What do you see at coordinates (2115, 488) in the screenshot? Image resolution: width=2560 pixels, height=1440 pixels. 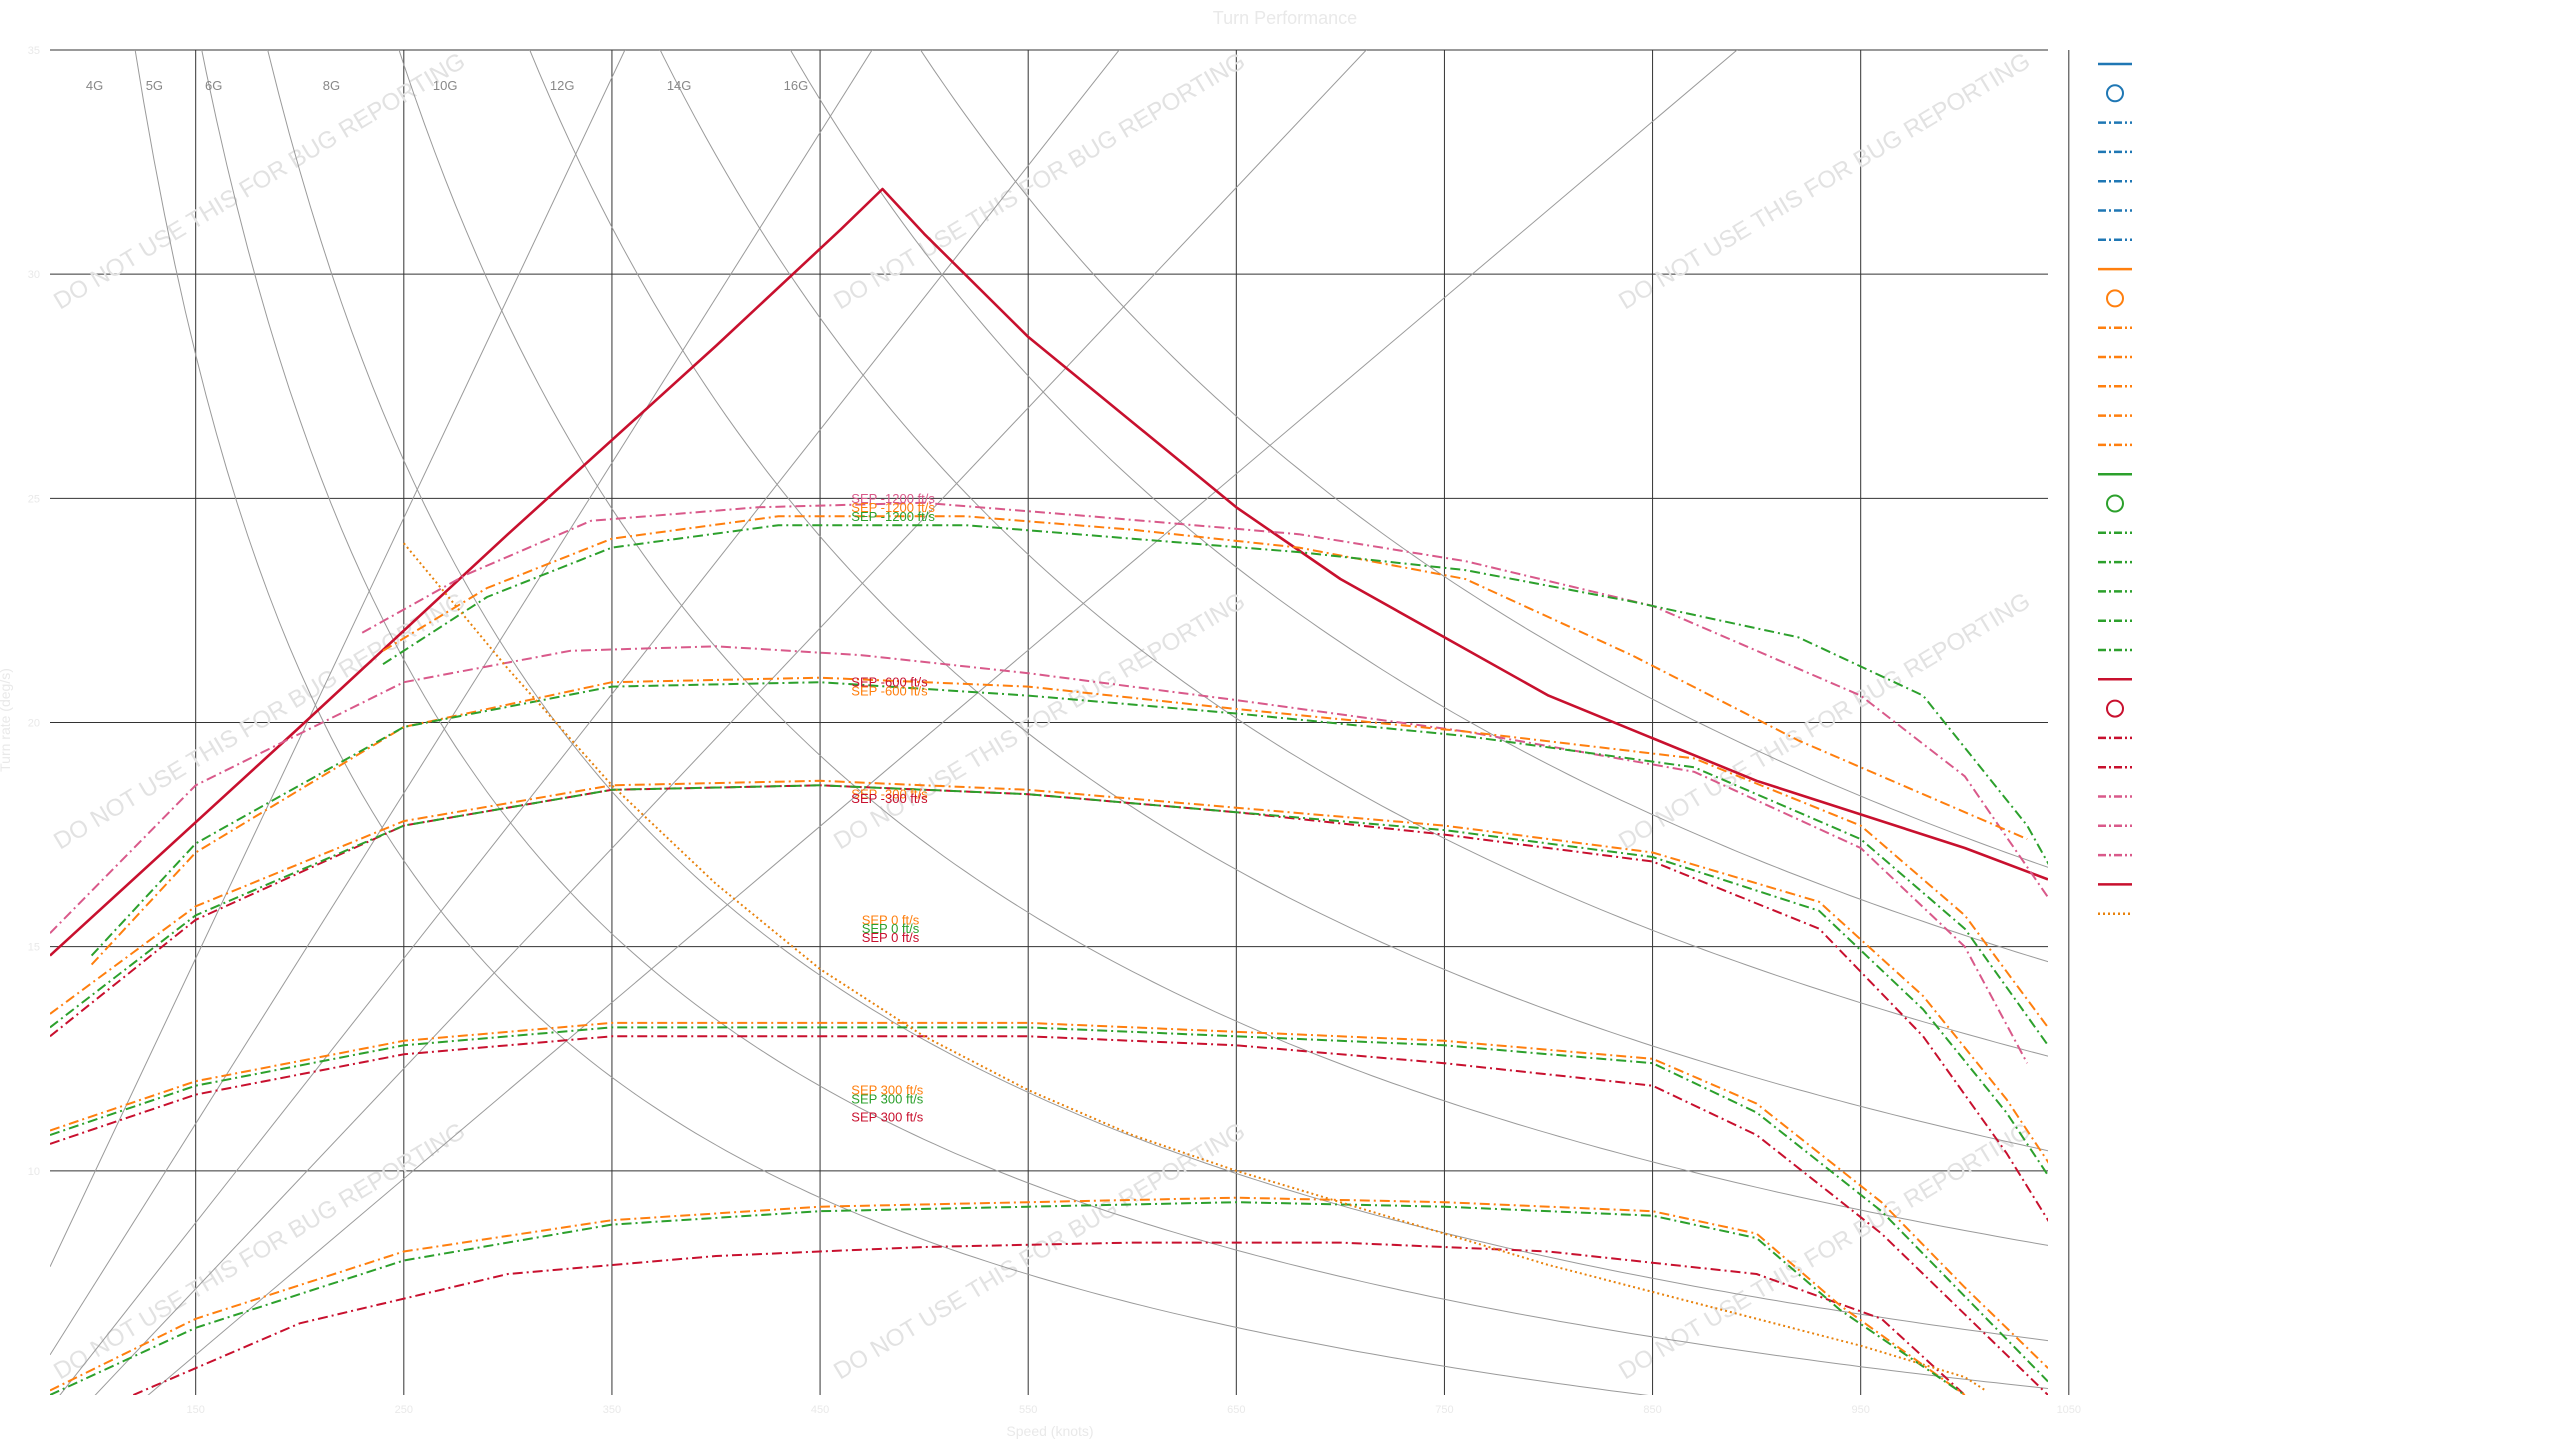 I see `legend` at bounding box center [2115, 488].